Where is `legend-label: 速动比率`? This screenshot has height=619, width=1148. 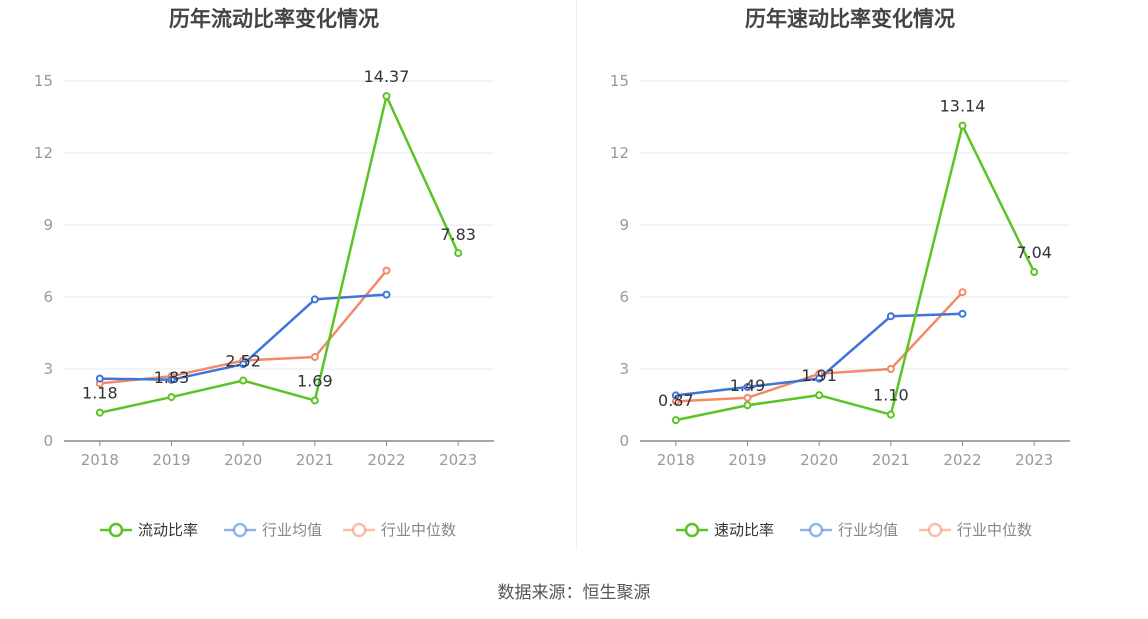
legend-label: 速动比率 is located at coordinates (744, 530).